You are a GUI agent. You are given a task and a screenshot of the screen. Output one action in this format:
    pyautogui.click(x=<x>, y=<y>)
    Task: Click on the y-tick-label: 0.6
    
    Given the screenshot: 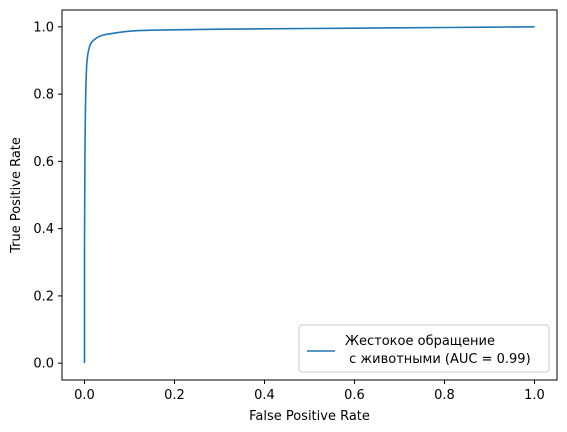 What is the action you would take?
    pyautogui.click(x=43, y=162)
    